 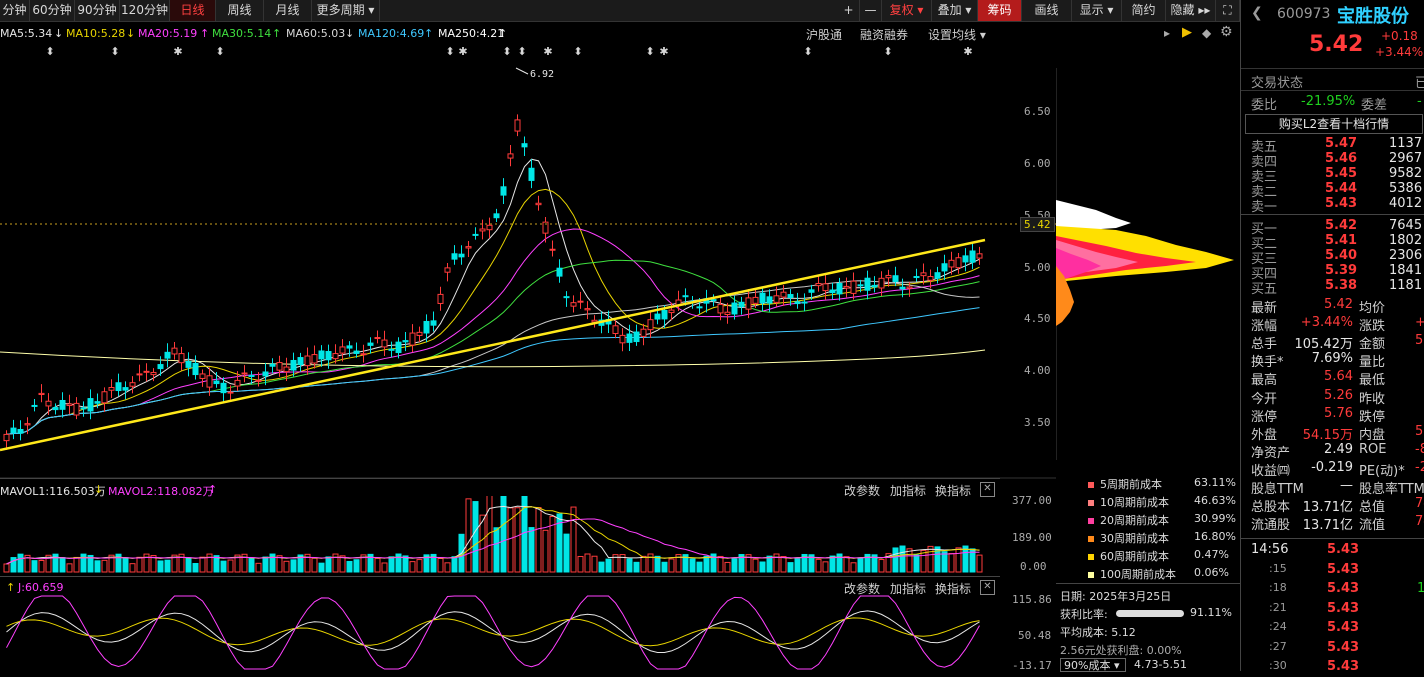 I want to click on kdj-chart, so click(x=493, y=632).